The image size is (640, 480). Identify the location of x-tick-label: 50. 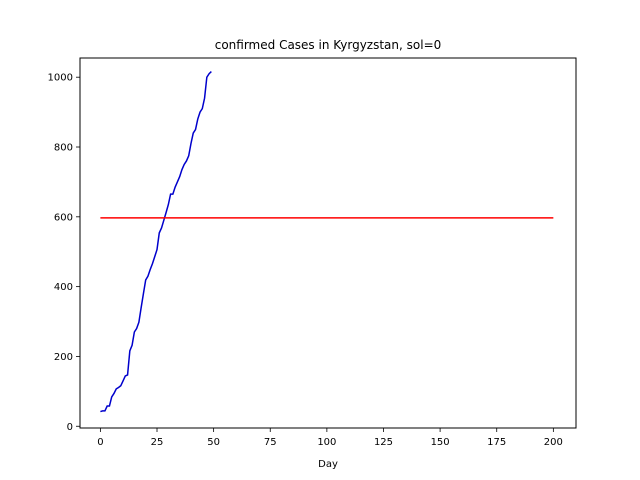
(213, 442).